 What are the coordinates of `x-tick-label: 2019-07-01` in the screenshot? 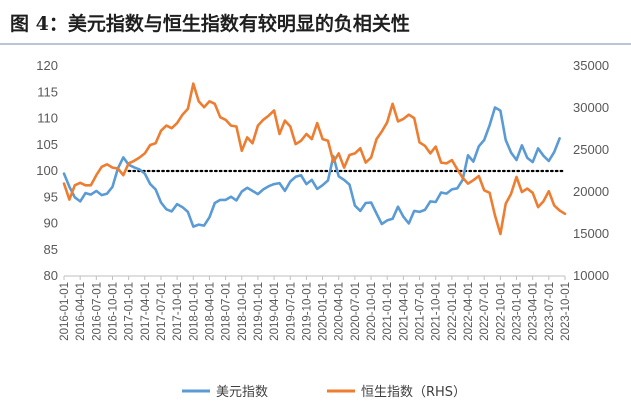 It's located at (291, 311).